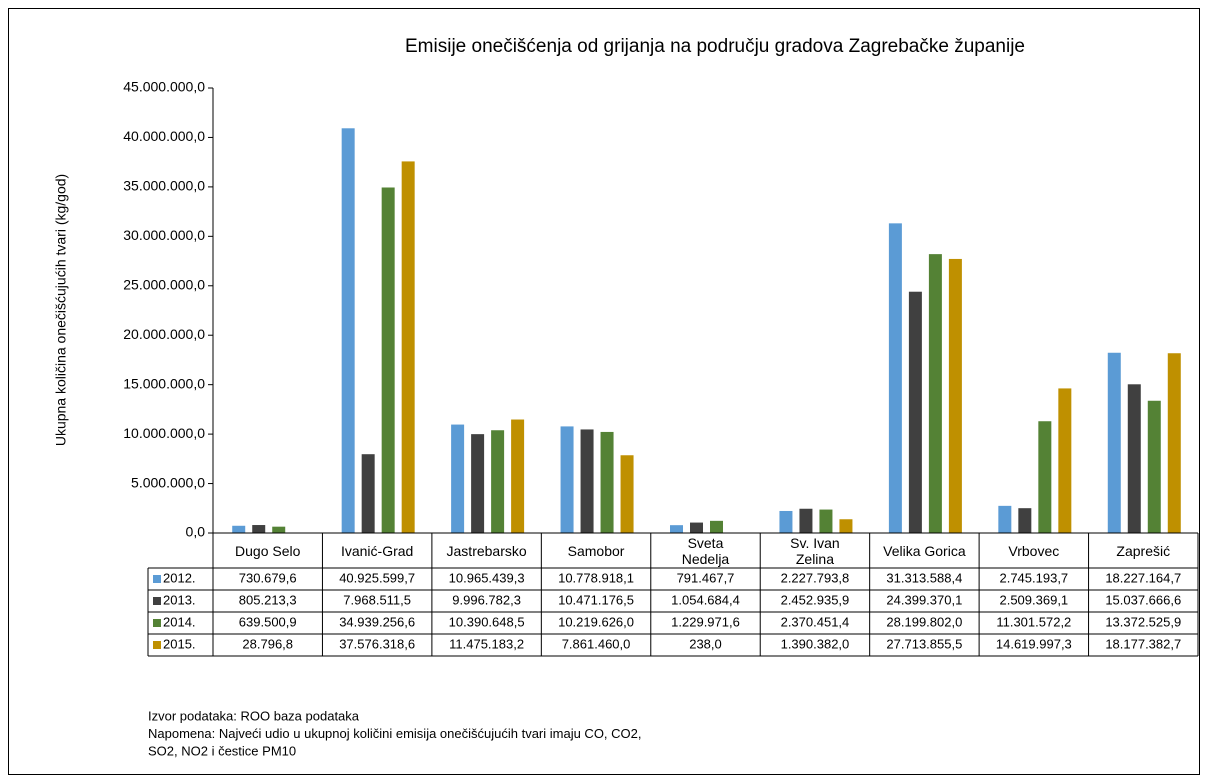 This screenshot has height=783, width=1208. I want to click on legend-label: 2015., so click(179, 643).